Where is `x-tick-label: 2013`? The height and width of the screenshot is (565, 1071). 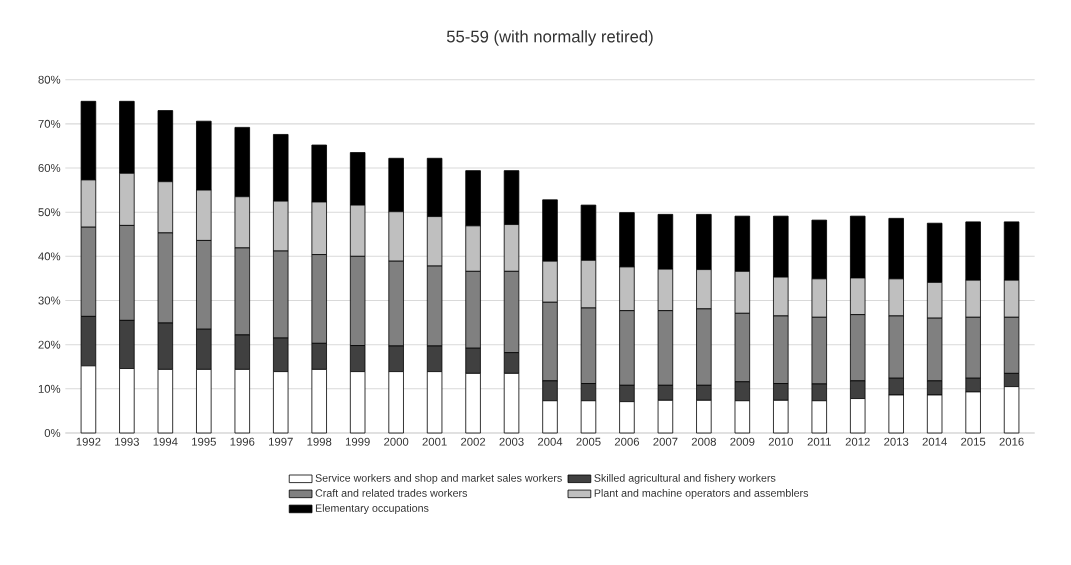 x-tick-label: 2013 is located at coordinates (896, 441).